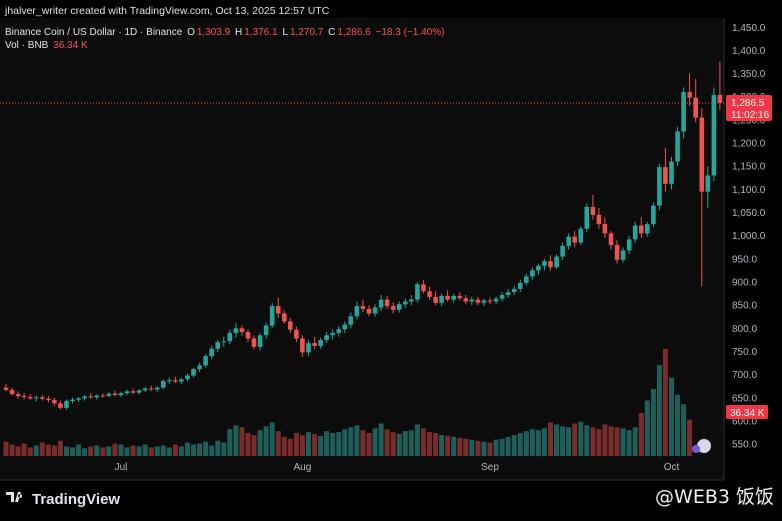 The width and height of the screenshot is (782, 521). I want to click on high-value: 1,376.1, so click(261, 32).